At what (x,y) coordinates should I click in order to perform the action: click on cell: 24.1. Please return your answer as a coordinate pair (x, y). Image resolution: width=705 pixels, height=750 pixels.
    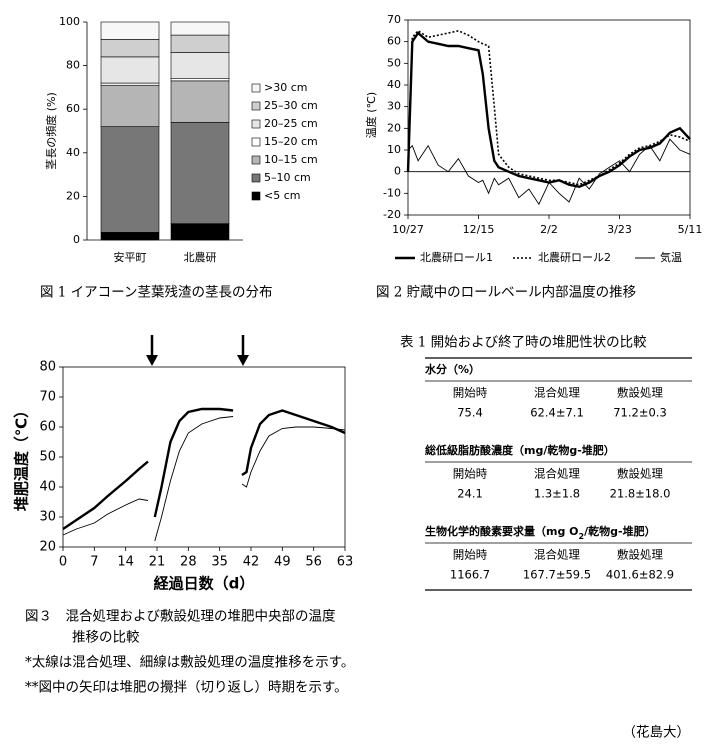
    Looking at the image, I should click on (470, 494).